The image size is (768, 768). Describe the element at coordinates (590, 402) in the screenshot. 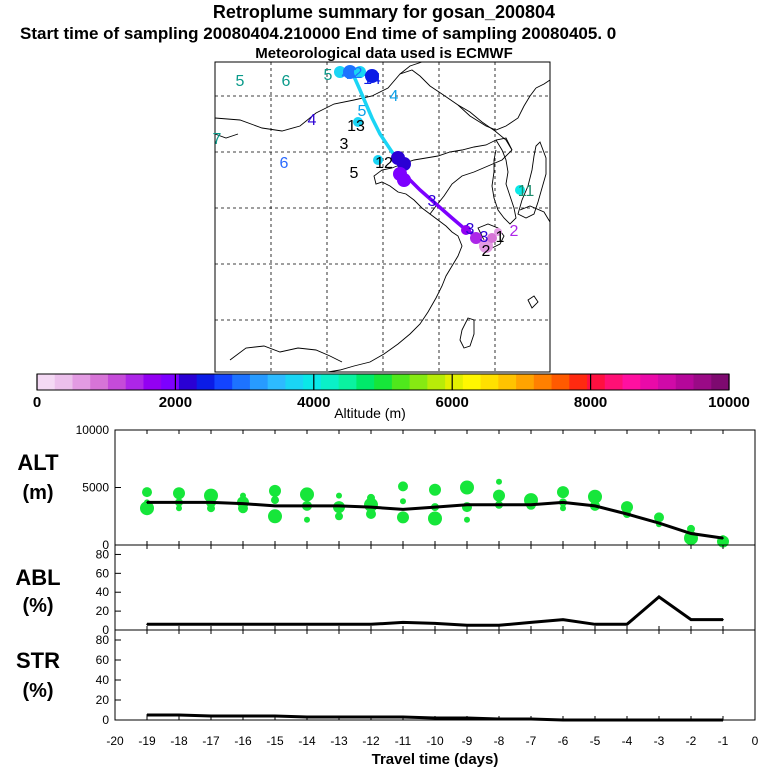

I see `colorbar-tick-label: 8000` at that location.